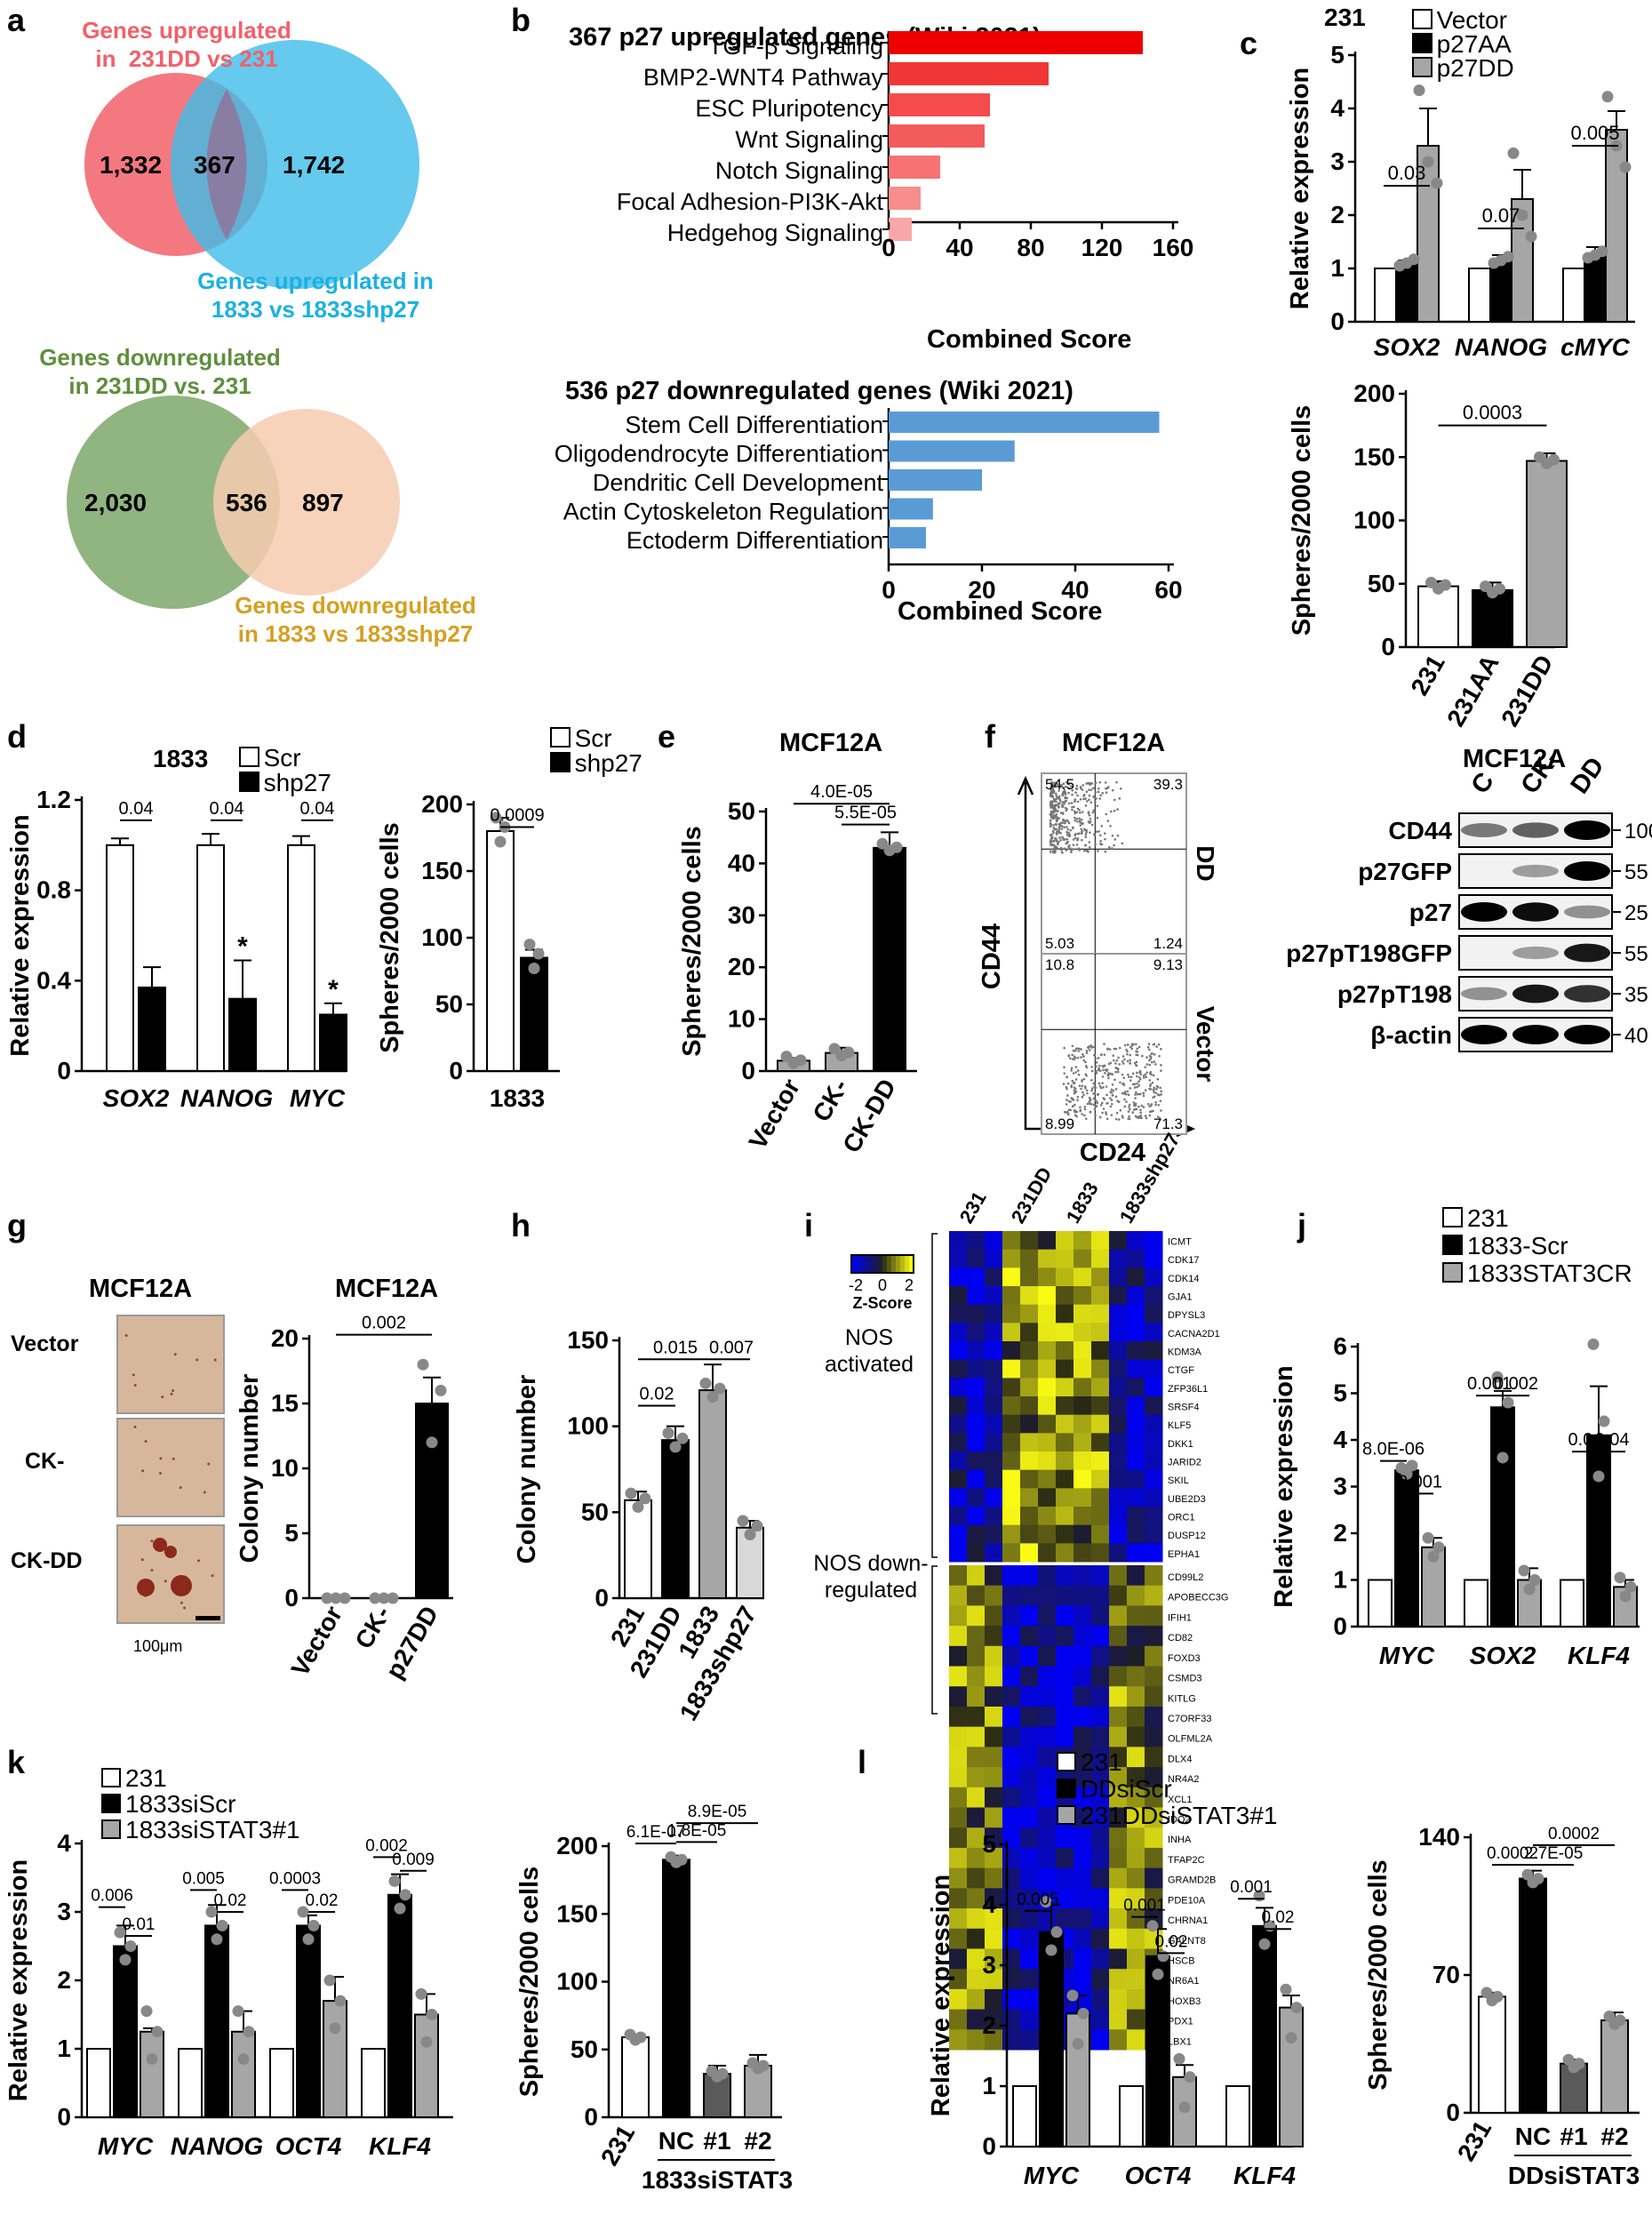 The width and height of the screenshot is (1652, 2215). What do you see at coordinates (981, 590) in the screenshot?
I see `x-tick-label: 20` at bounding box center [981, 590].